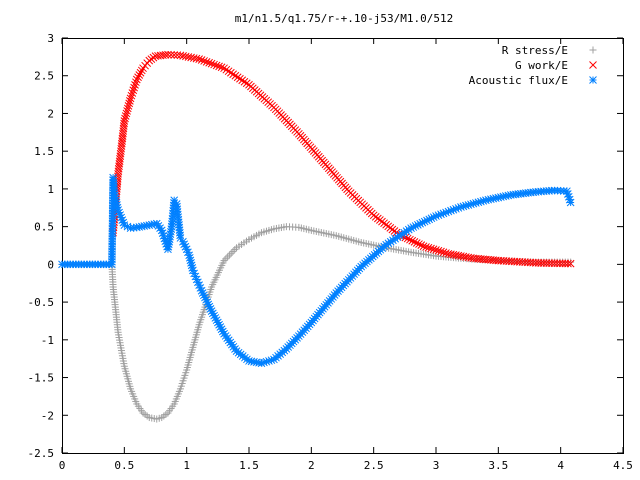 This screenshot has width=640, height=480. What do you see at coordinates (41, 302) in the screenshot?
I see `y-tick-label: -0.5` at bounding box center [41, 302].